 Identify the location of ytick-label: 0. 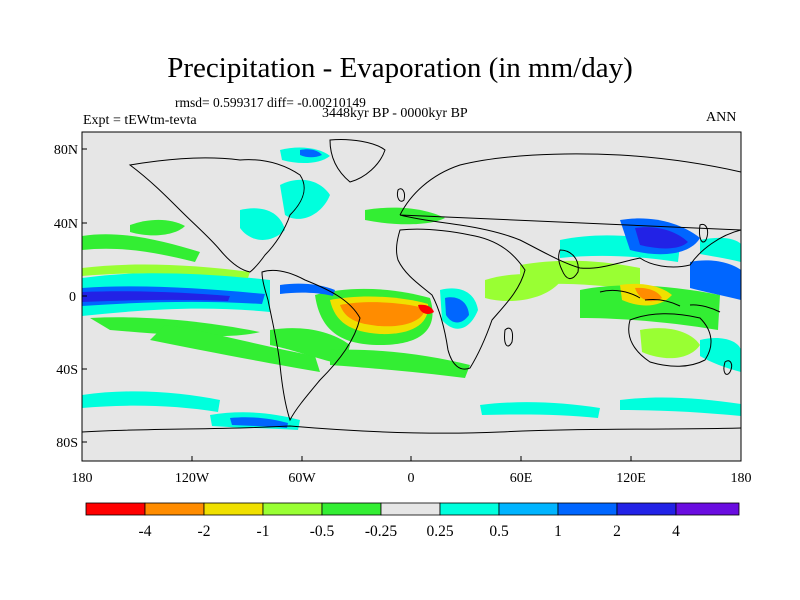
(72, 297).